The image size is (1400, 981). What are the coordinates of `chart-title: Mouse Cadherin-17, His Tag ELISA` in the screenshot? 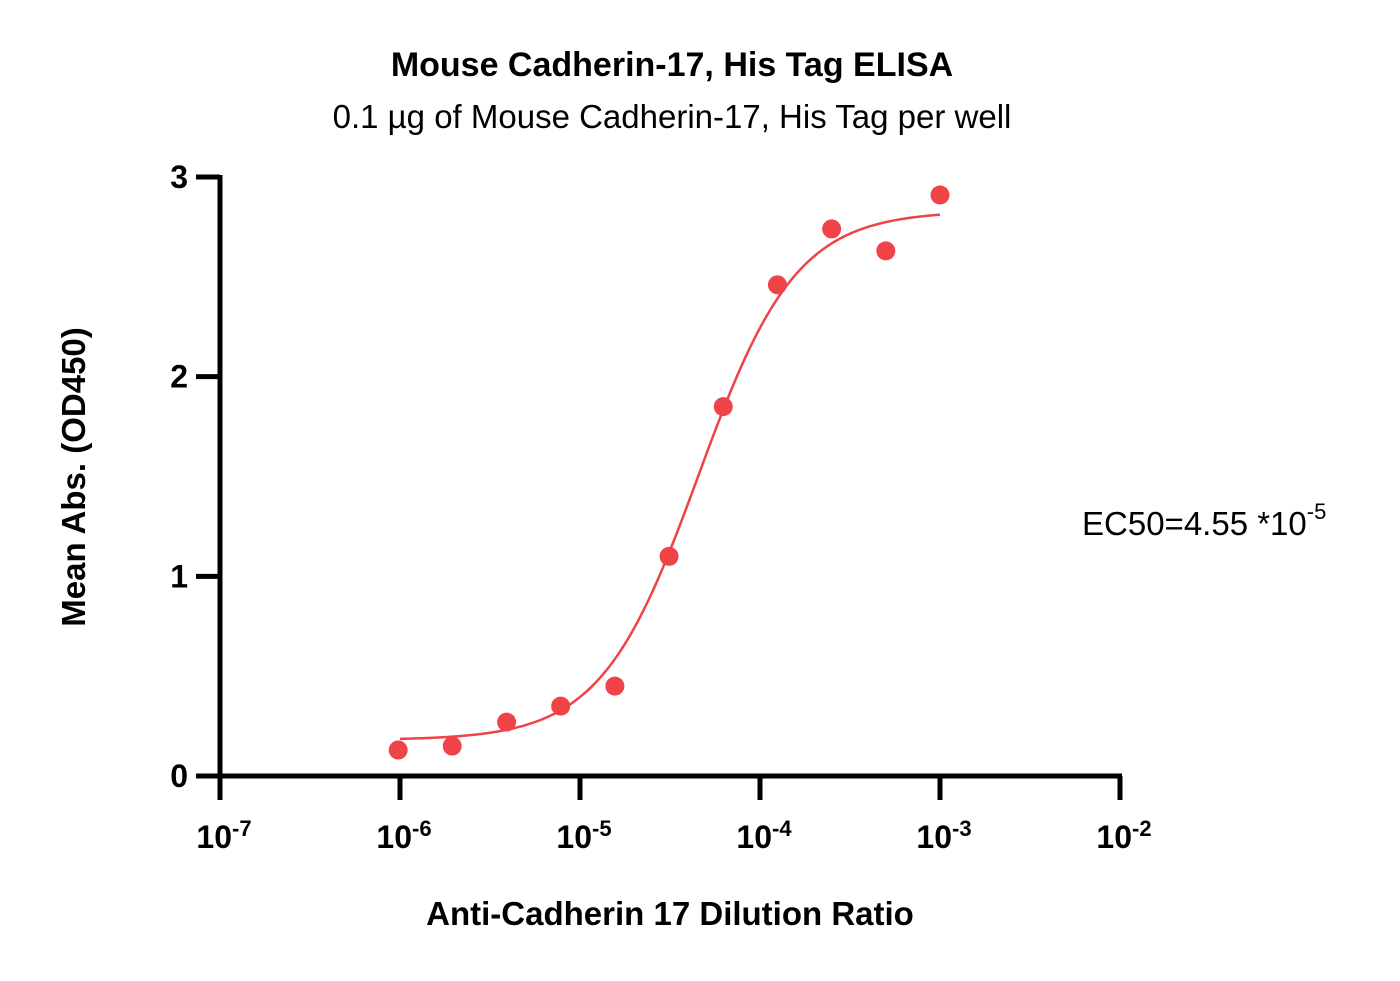 It's located at (672, 65).